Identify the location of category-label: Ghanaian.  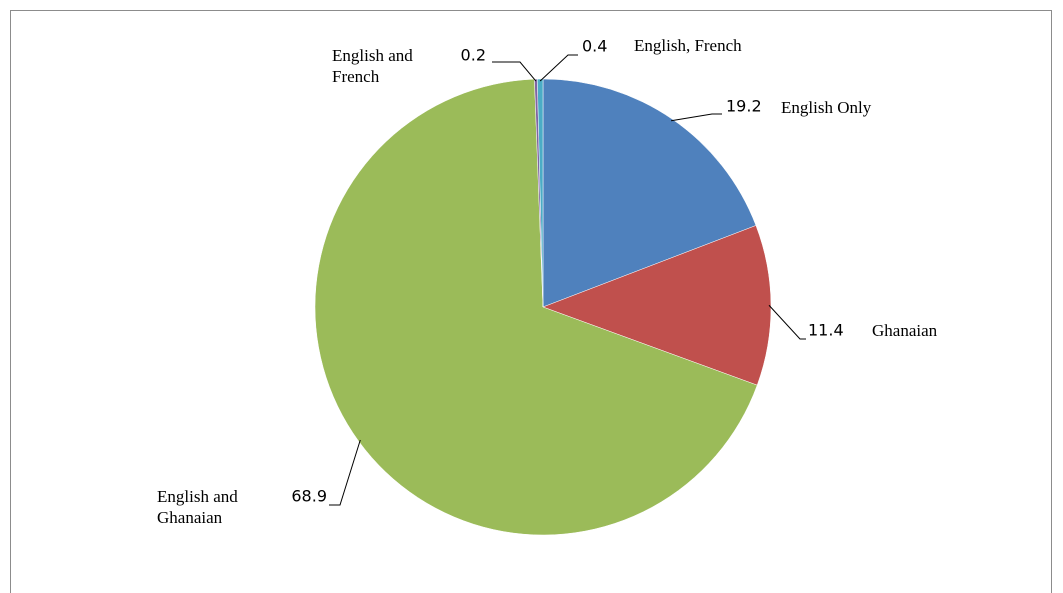
(905, 330).